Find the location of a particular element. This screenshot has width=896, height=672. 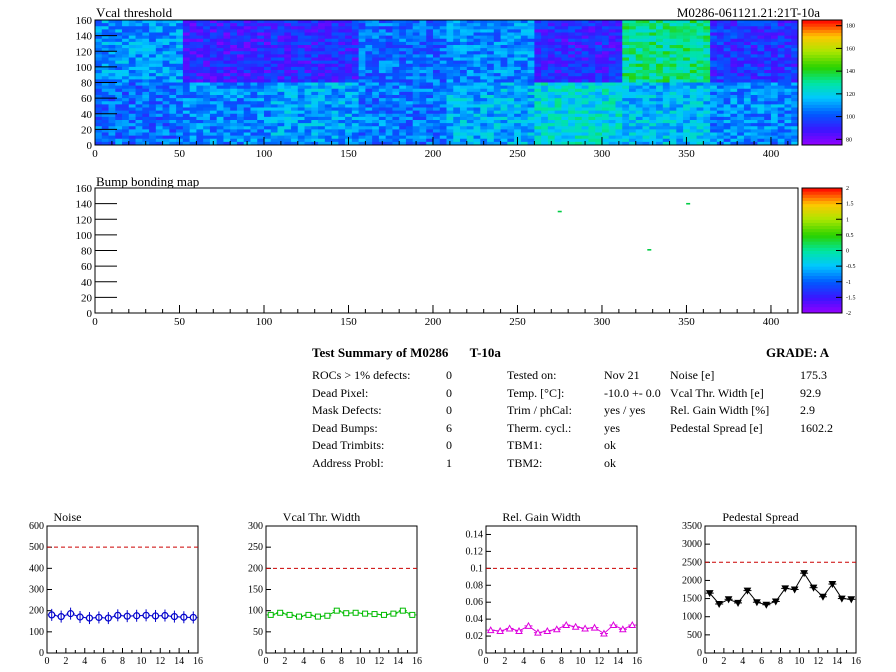

row-label: Therm. cycl.: is located at coordinates (539, 427).